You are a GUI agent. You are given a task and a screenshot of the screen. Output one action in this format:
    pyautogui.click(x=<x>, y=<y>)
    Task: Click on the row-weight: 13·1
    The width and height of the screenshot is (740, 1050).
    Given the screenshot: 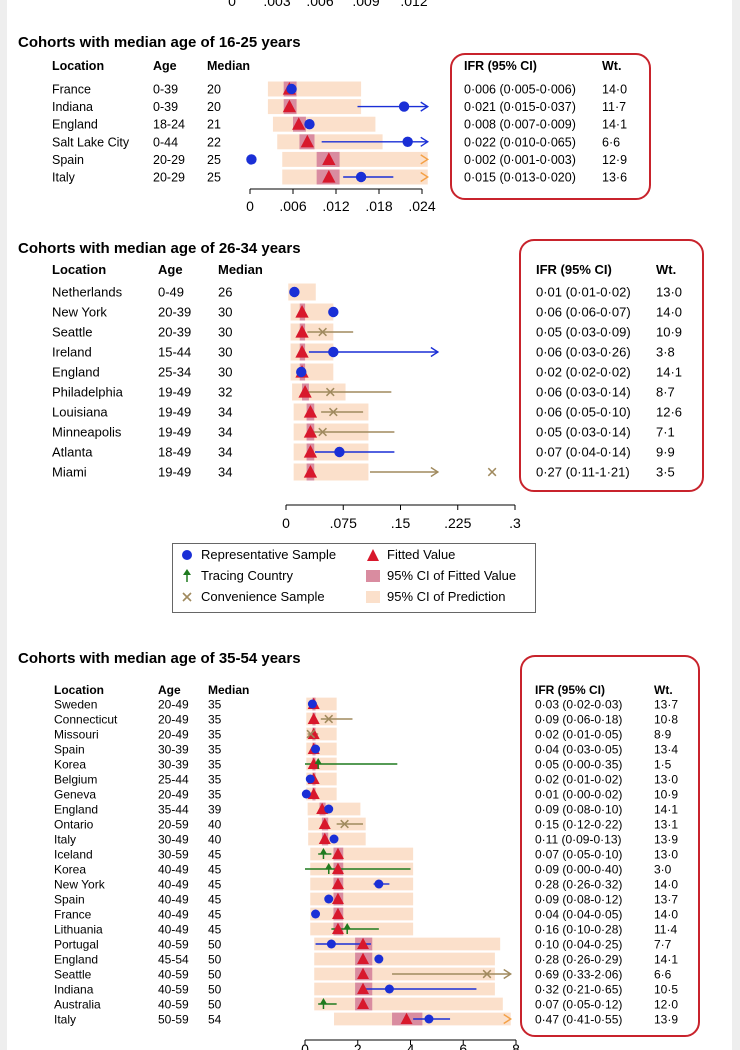 What is the action you would take?
    pyautogui.click(x=666, y=824)
    